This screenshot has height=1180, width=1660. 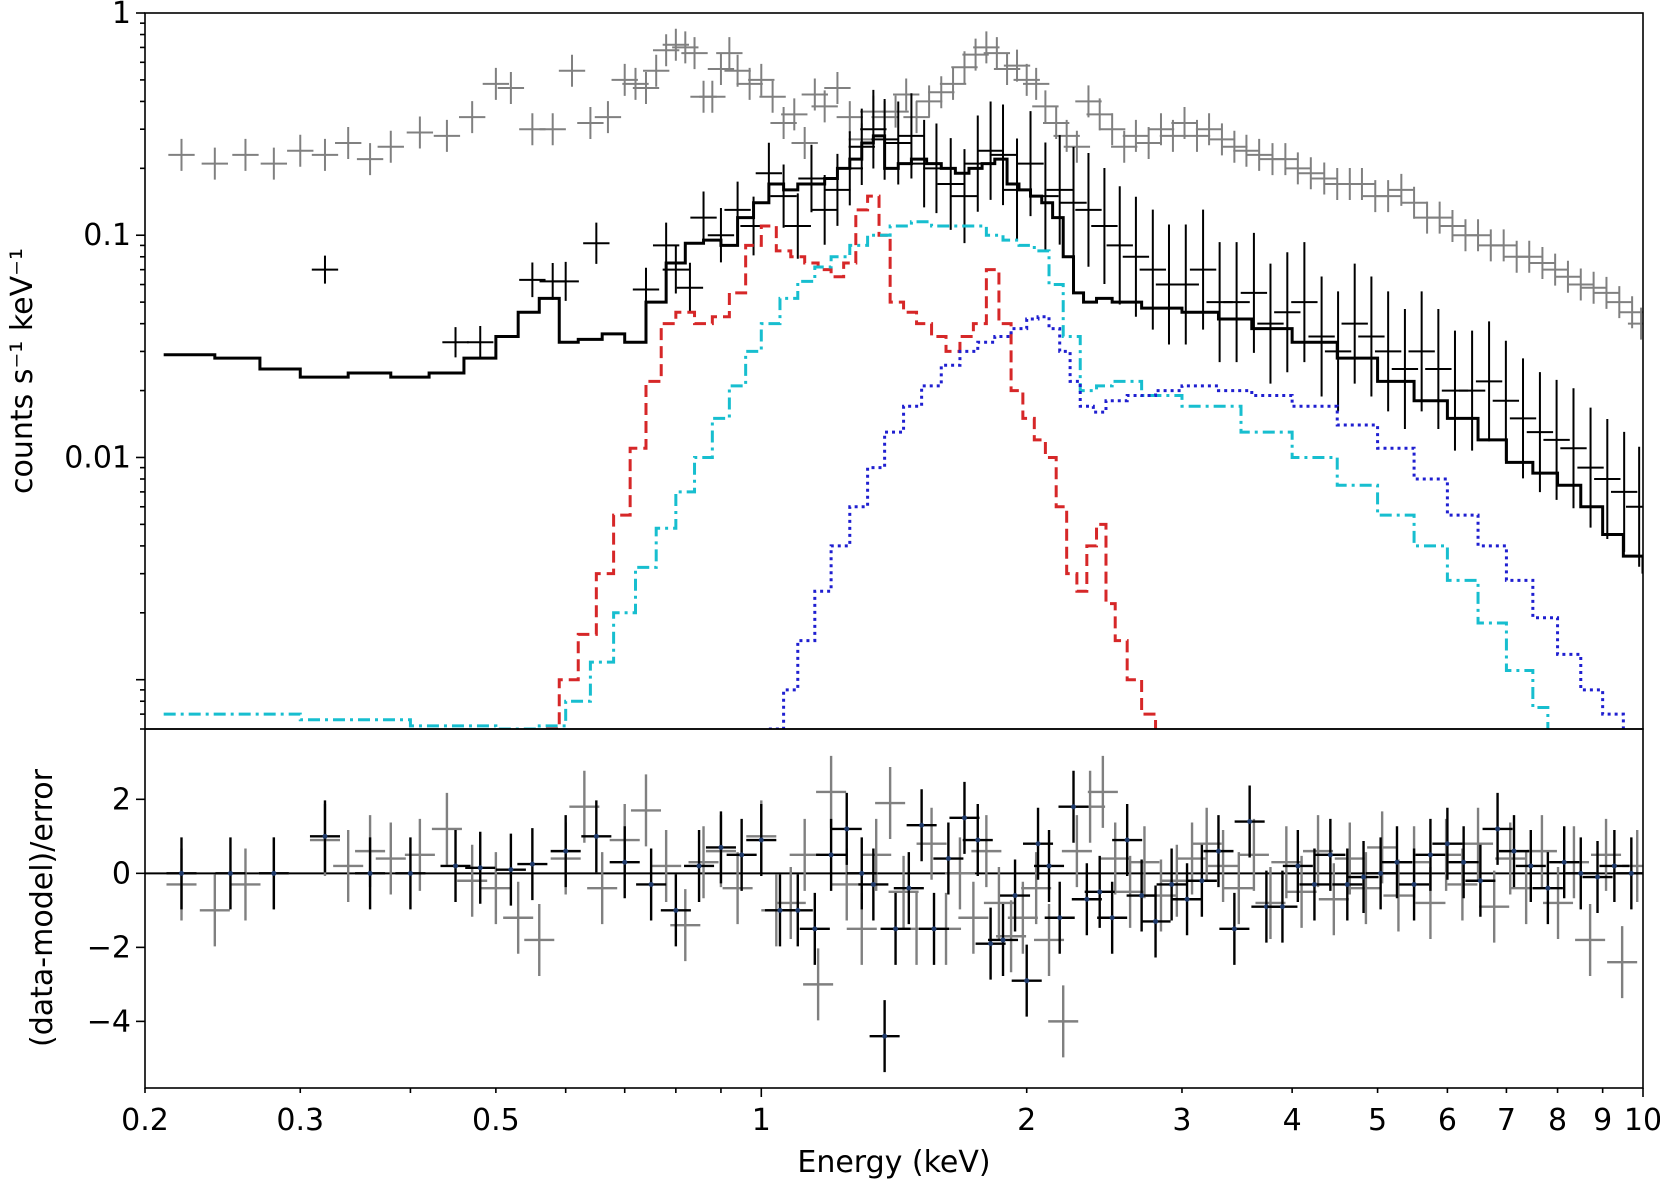 What do you see at coordinates (890, 1113) in the screenshot?
I see `energy-x-axis: 0.2 0.3 0.5 1 2 3 4 5 6 7 8 9 10` at bounding box center [890, 1113].